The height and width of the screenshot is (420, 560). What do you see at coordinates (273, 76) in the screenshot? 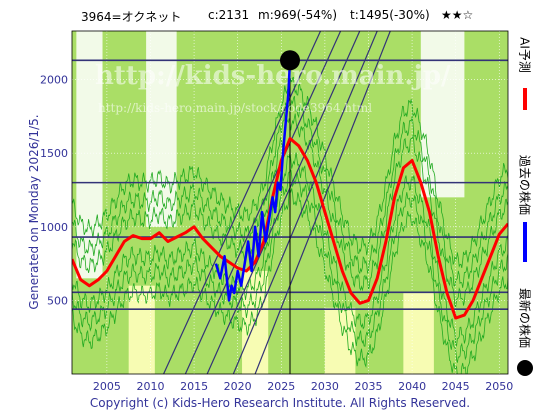
I see `watermark-url: http://kids-hero.main.jp/` at bounding box center [273, 76].